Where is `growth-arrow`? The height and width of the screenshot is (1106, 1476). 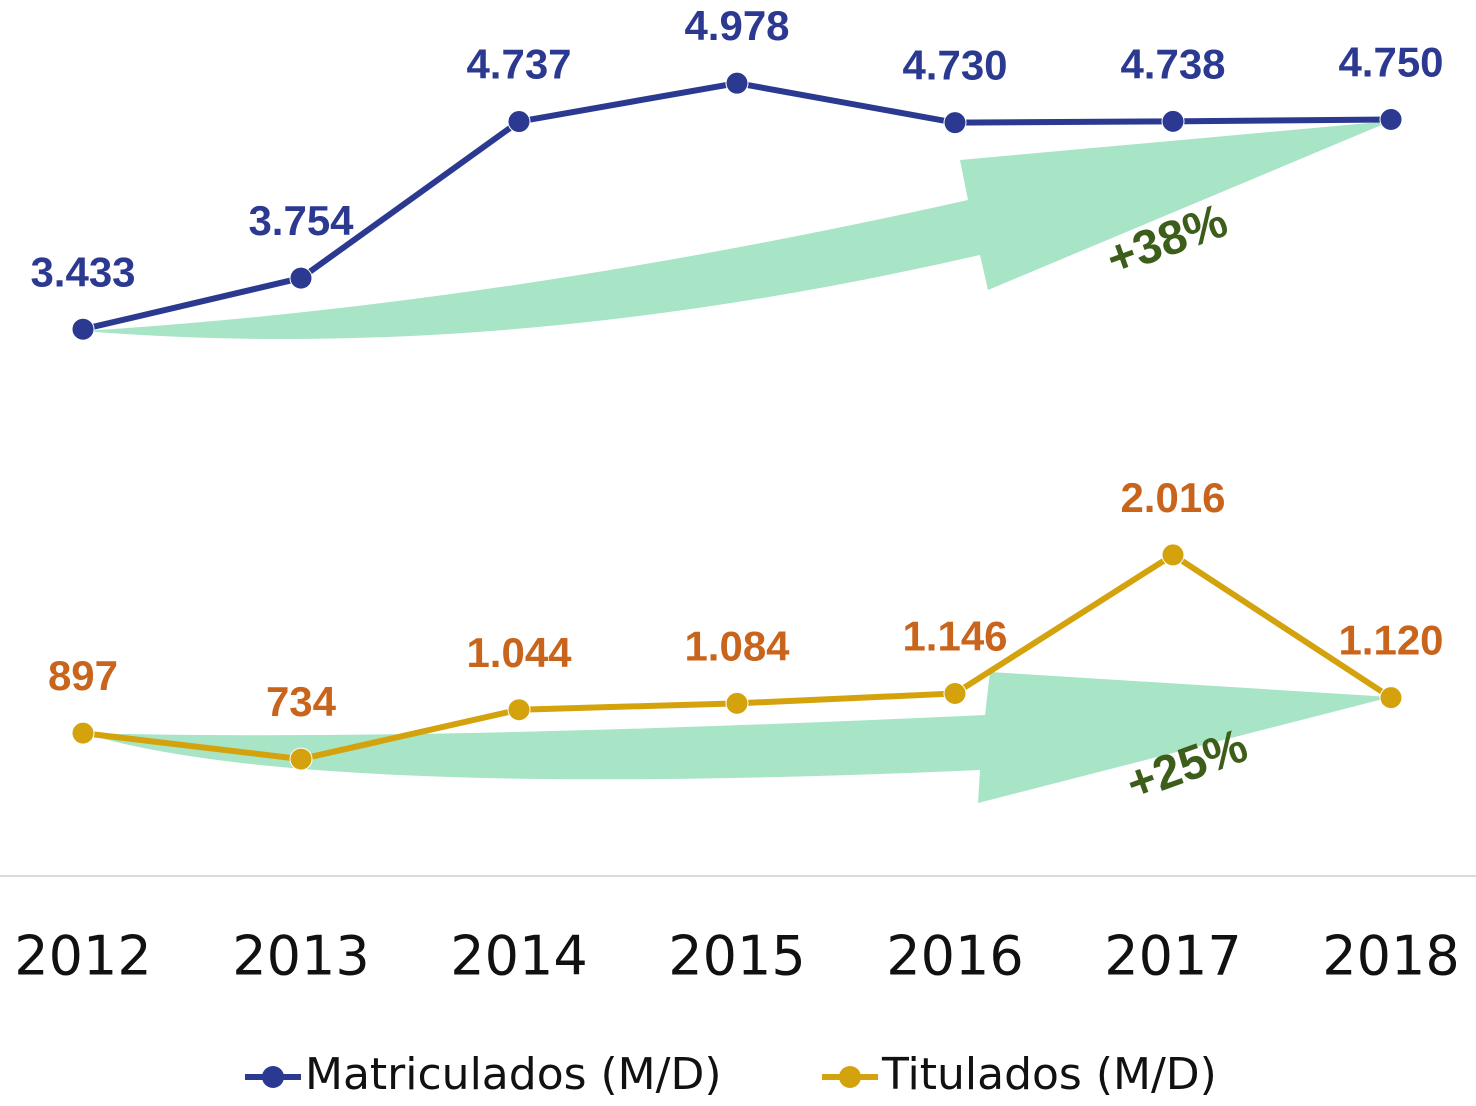
growth-arrow is located at coordinates (737, 737).